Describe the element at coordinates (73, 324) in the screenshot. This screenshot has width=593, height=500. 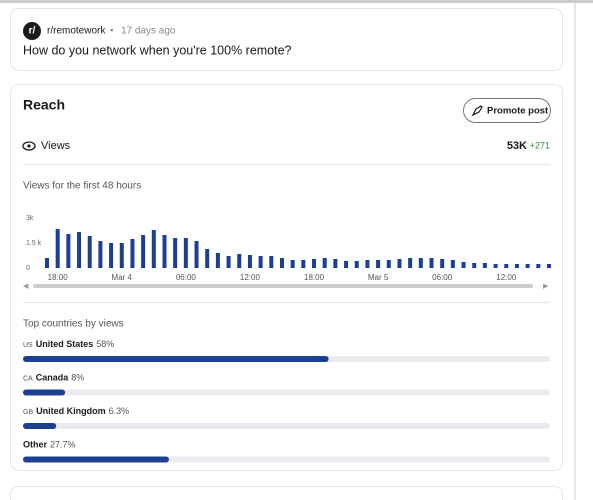
I see `countries-title: Top countries by views` at that location.